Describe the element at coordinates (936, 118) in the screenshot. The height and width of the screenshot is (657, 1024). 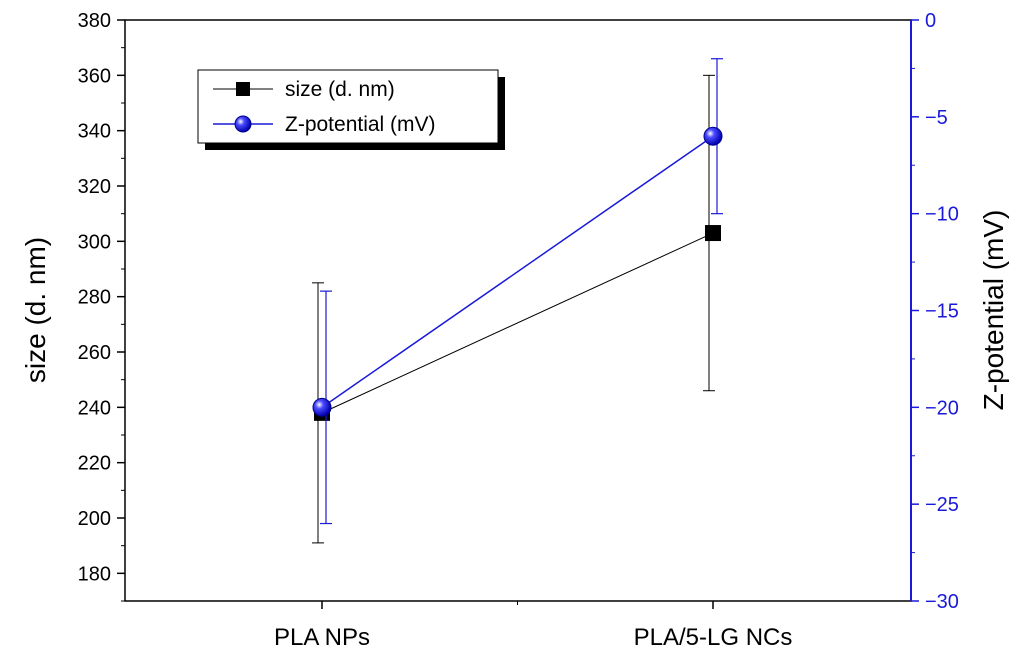
I see `y2-tick-label: −5` at that location.